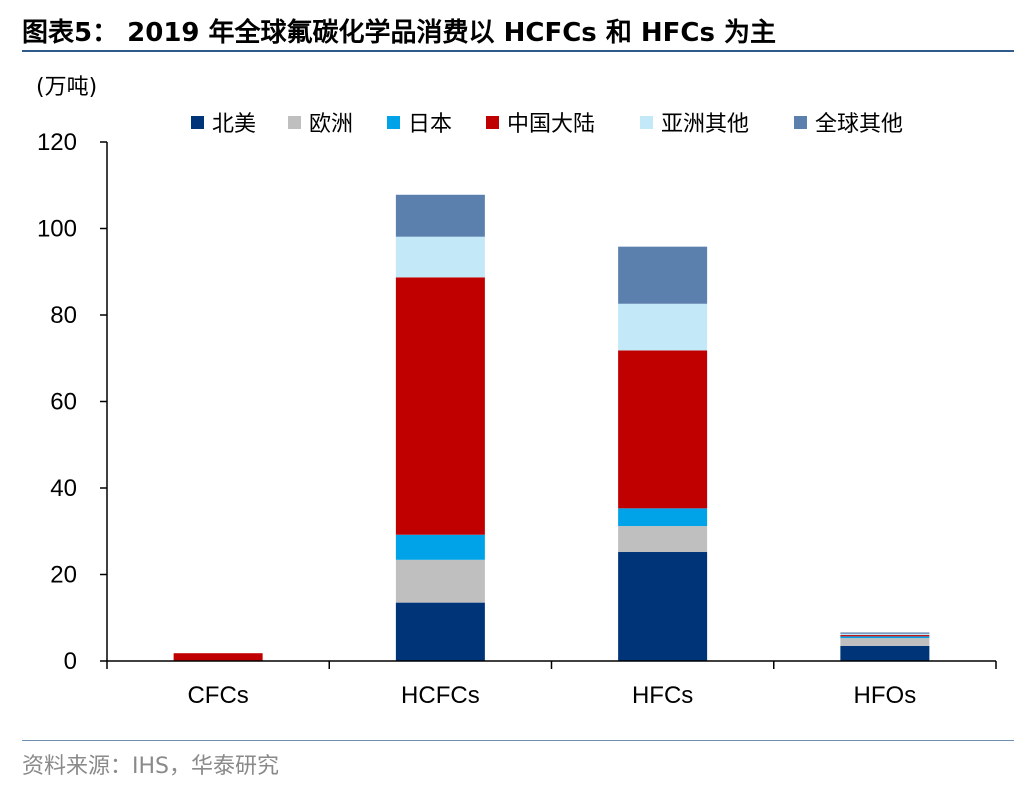 The width and height of the screenshot is (1036, 792). I want to click on legend-label: 北美, so click(234, 124).